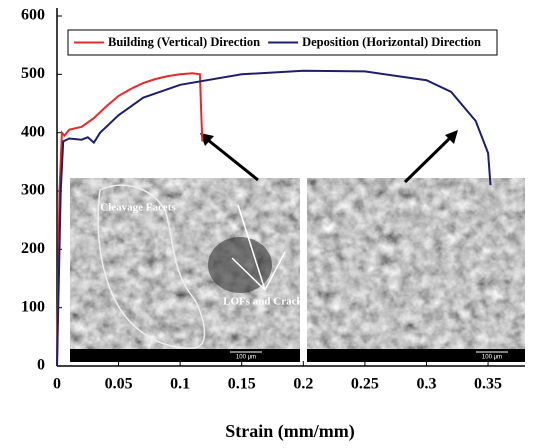 This screenshot has width=550, height=448. I want to click on x-tick-label: 0.3, so click(426, 384).